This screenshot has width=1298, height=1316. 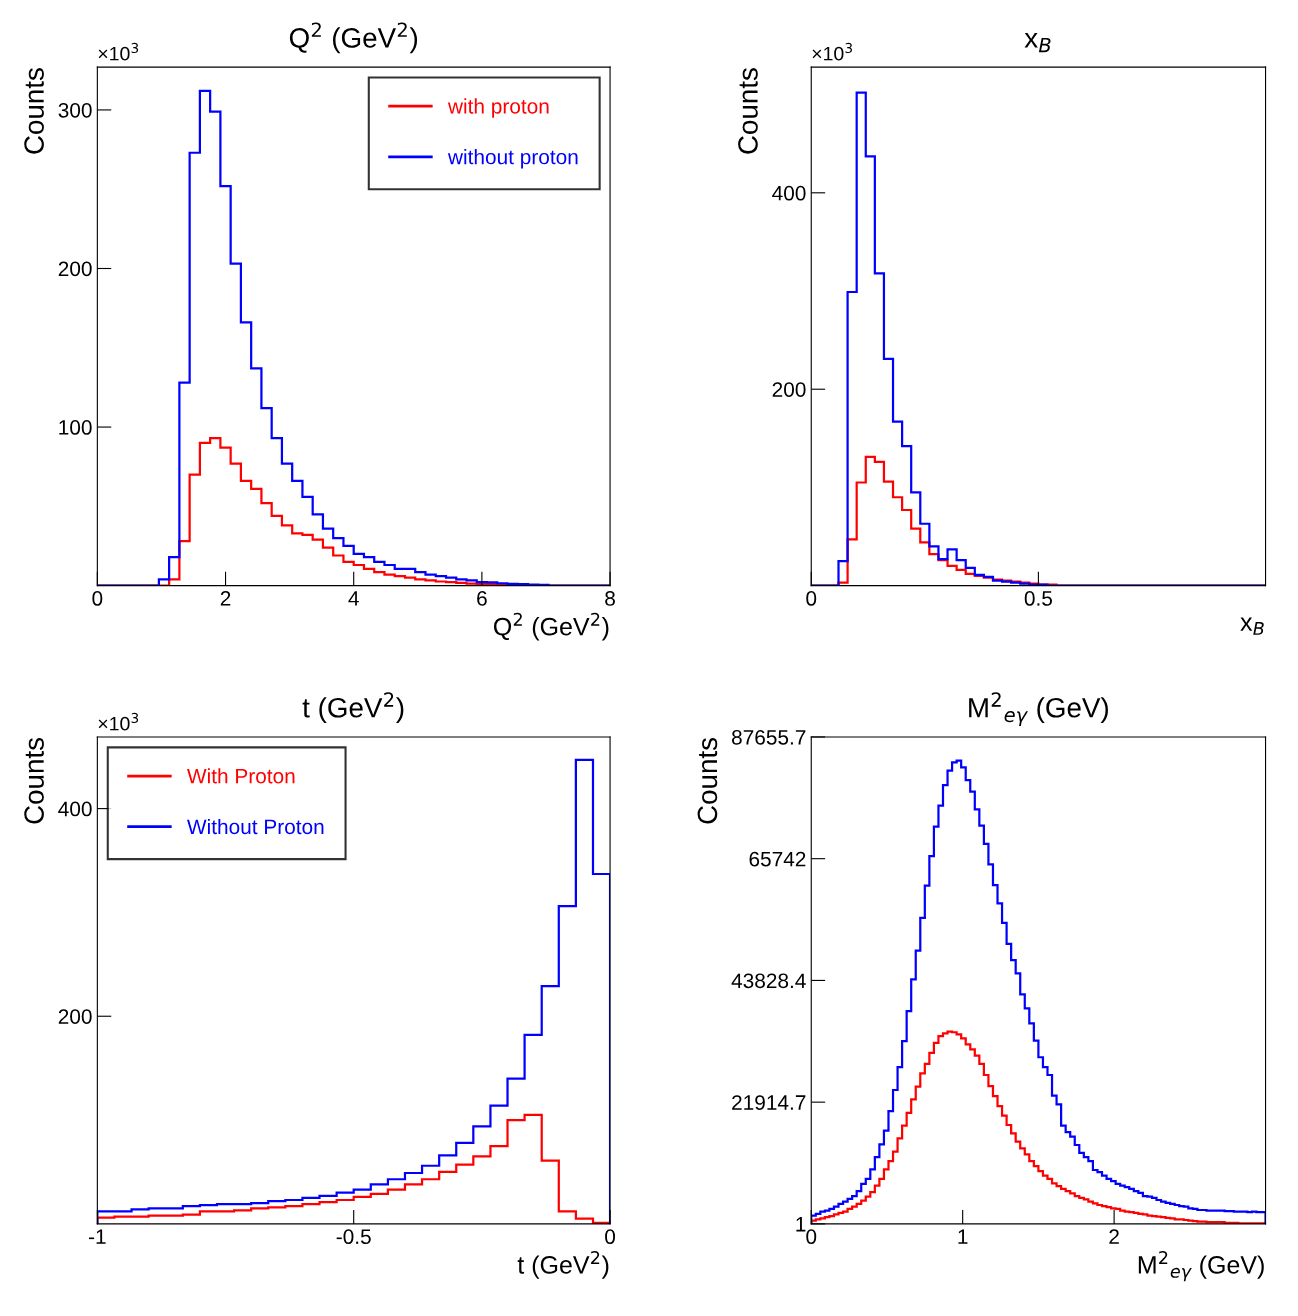 I want to click on y-tick-label: 300, so click(x=75, y=110).